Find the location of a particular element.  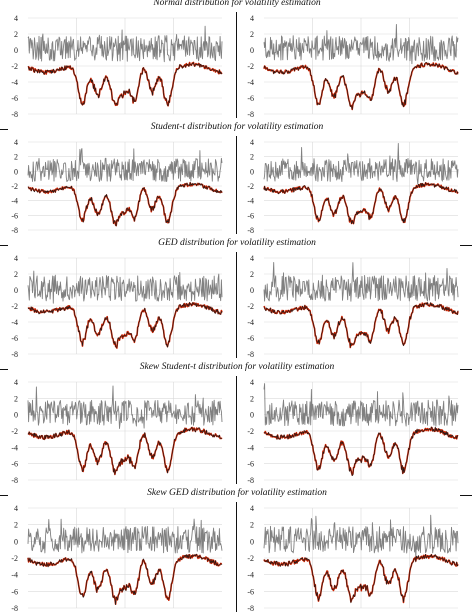

chart-panel-5-2: 4 2 0 -2 -4 -6 -8 is located at coordinates (353, 558).